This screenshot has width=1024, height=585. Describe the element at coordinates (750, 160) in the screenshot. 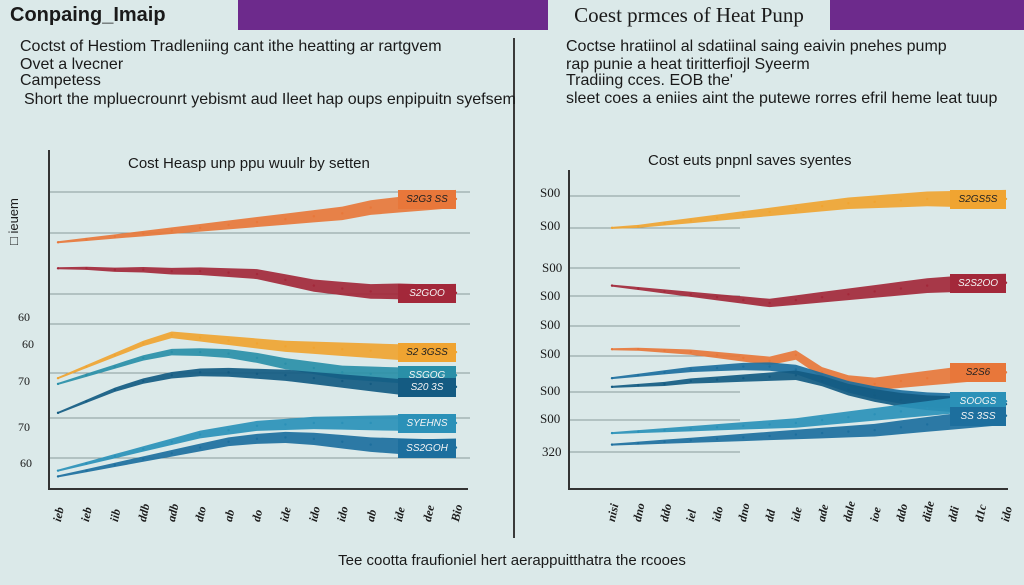

I see `right-chart-title: Cost euts pnpnl saves syentes` at that location.